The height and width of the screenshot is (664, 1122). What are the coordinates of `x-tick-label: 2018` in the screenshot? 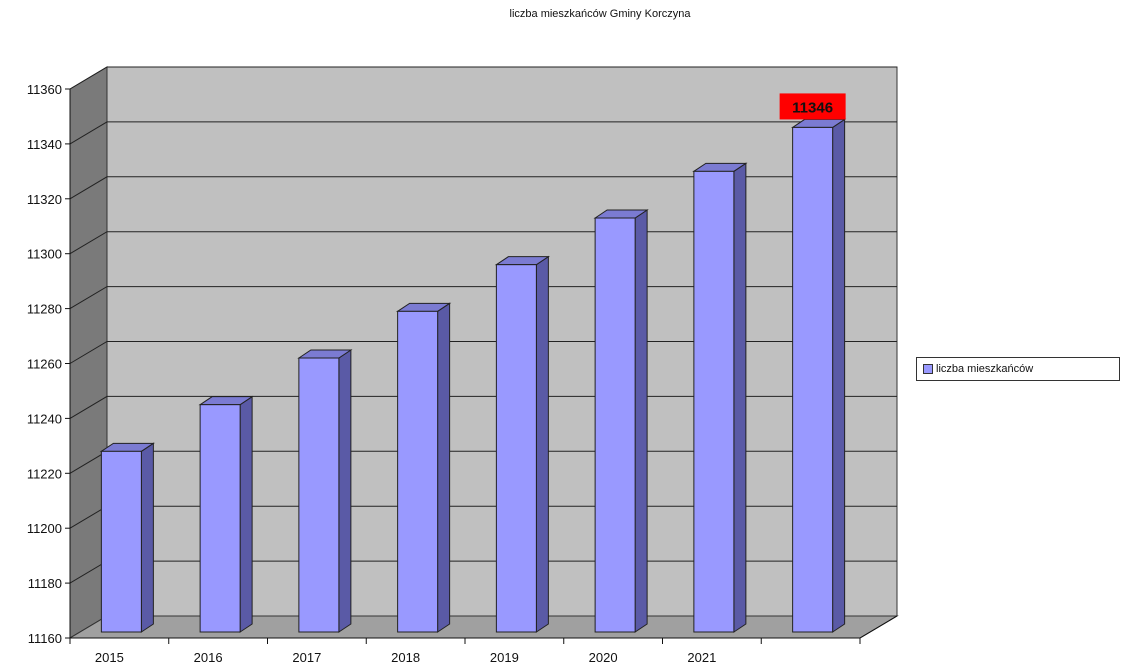 It's located at (405, 657).